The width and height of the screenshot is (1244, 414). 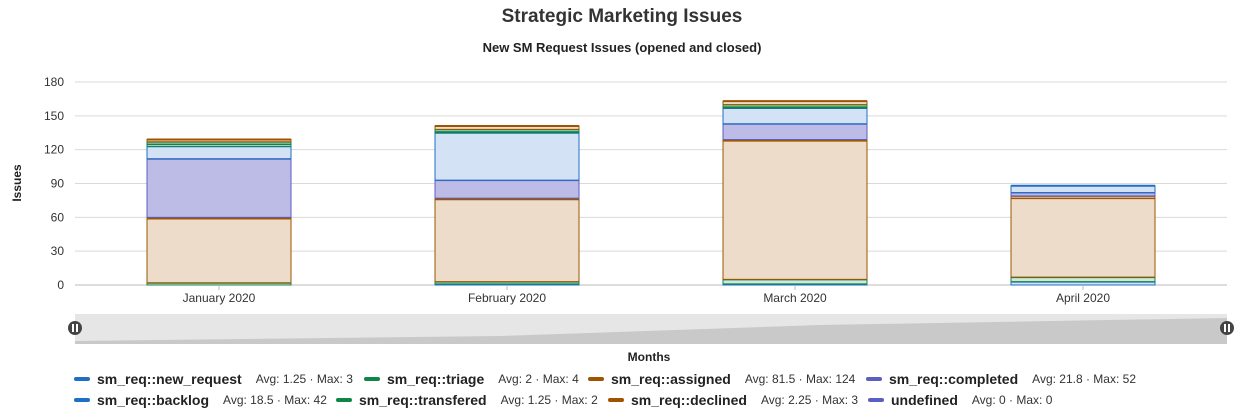 What do you see at coordinates (954, 378) in the screenshot?
I see `legend-series-name: sm_req::completed` at bounding box center [954, 378].